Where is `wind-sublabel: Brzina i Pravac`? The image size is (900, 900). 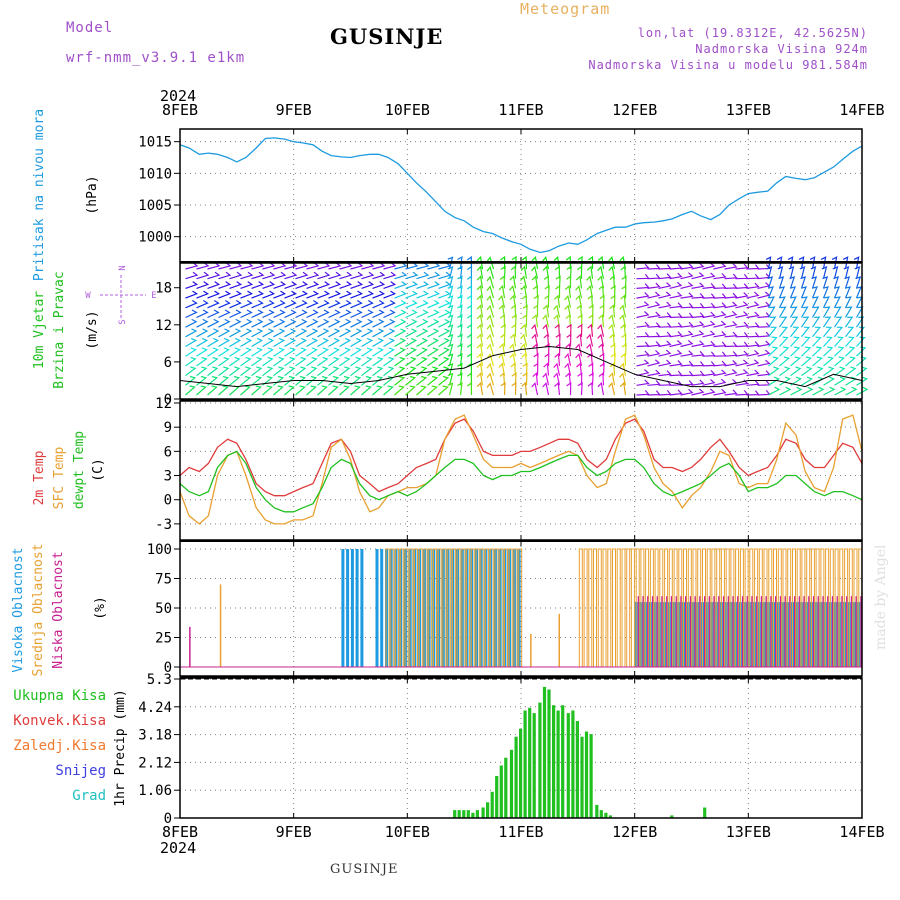 wind-sublabel: Brzina i Pravac is located at coordinates (59, 329).